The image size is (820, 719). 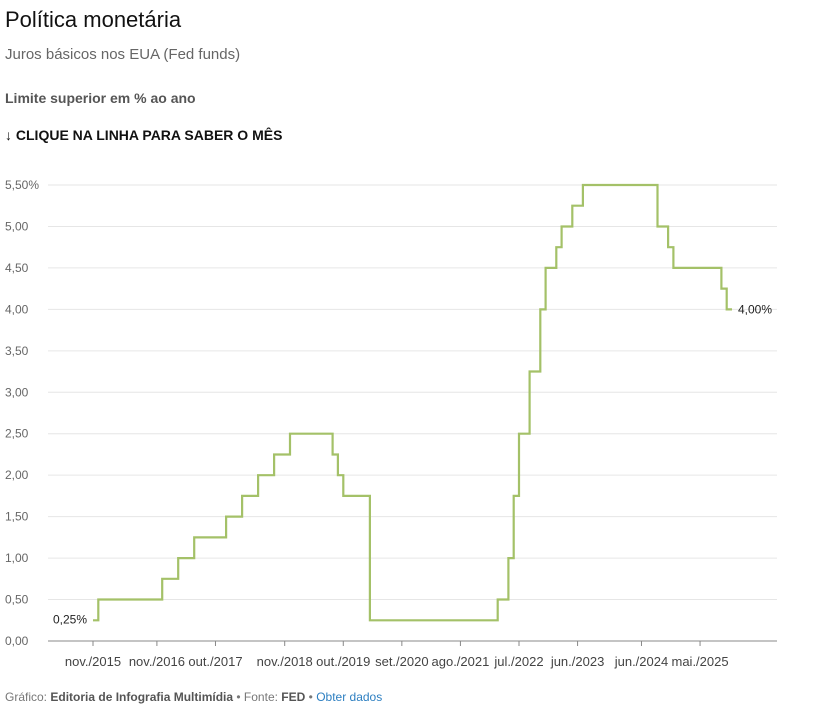 I want to click on x-tick-label: out./2017, so click(x=215, y=661).